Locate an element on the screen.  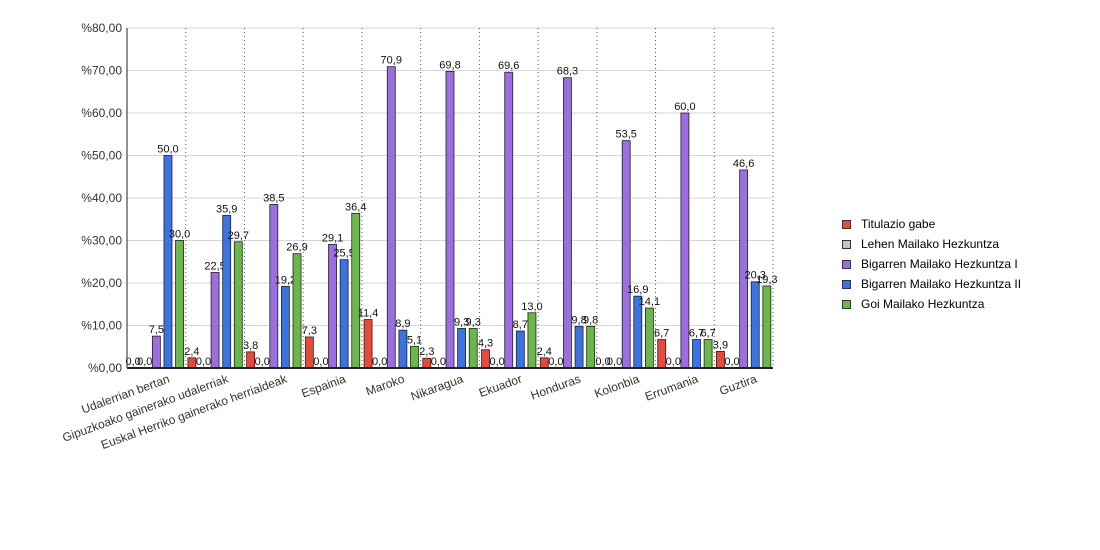
data-label: 22,5 is located at coordinates (214, 266).